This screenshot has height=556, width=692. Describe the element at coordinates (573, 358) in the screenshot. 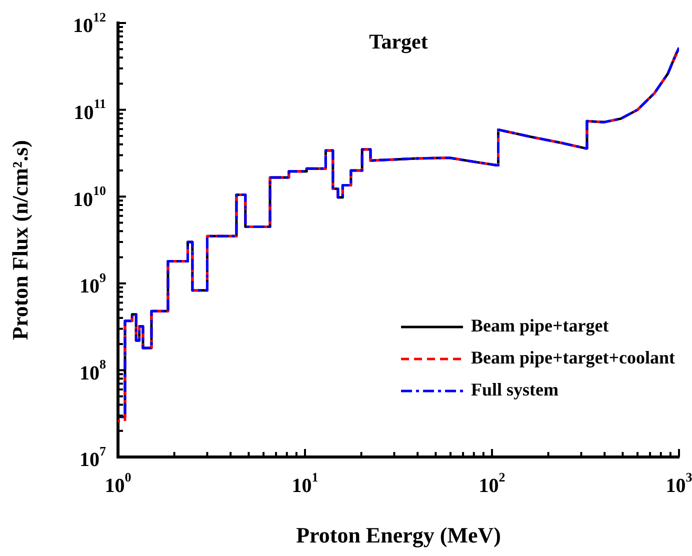

I see `legend-label: Beam pipe+target+coolant` at that location.